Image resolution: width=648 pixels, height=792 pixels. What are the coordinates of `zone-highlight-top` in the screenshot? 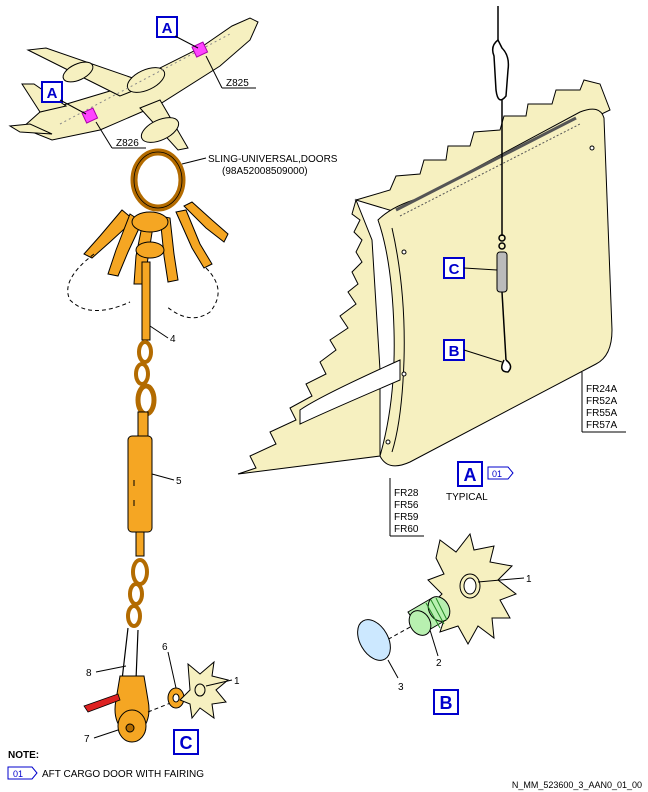 It's located at (200, 49).